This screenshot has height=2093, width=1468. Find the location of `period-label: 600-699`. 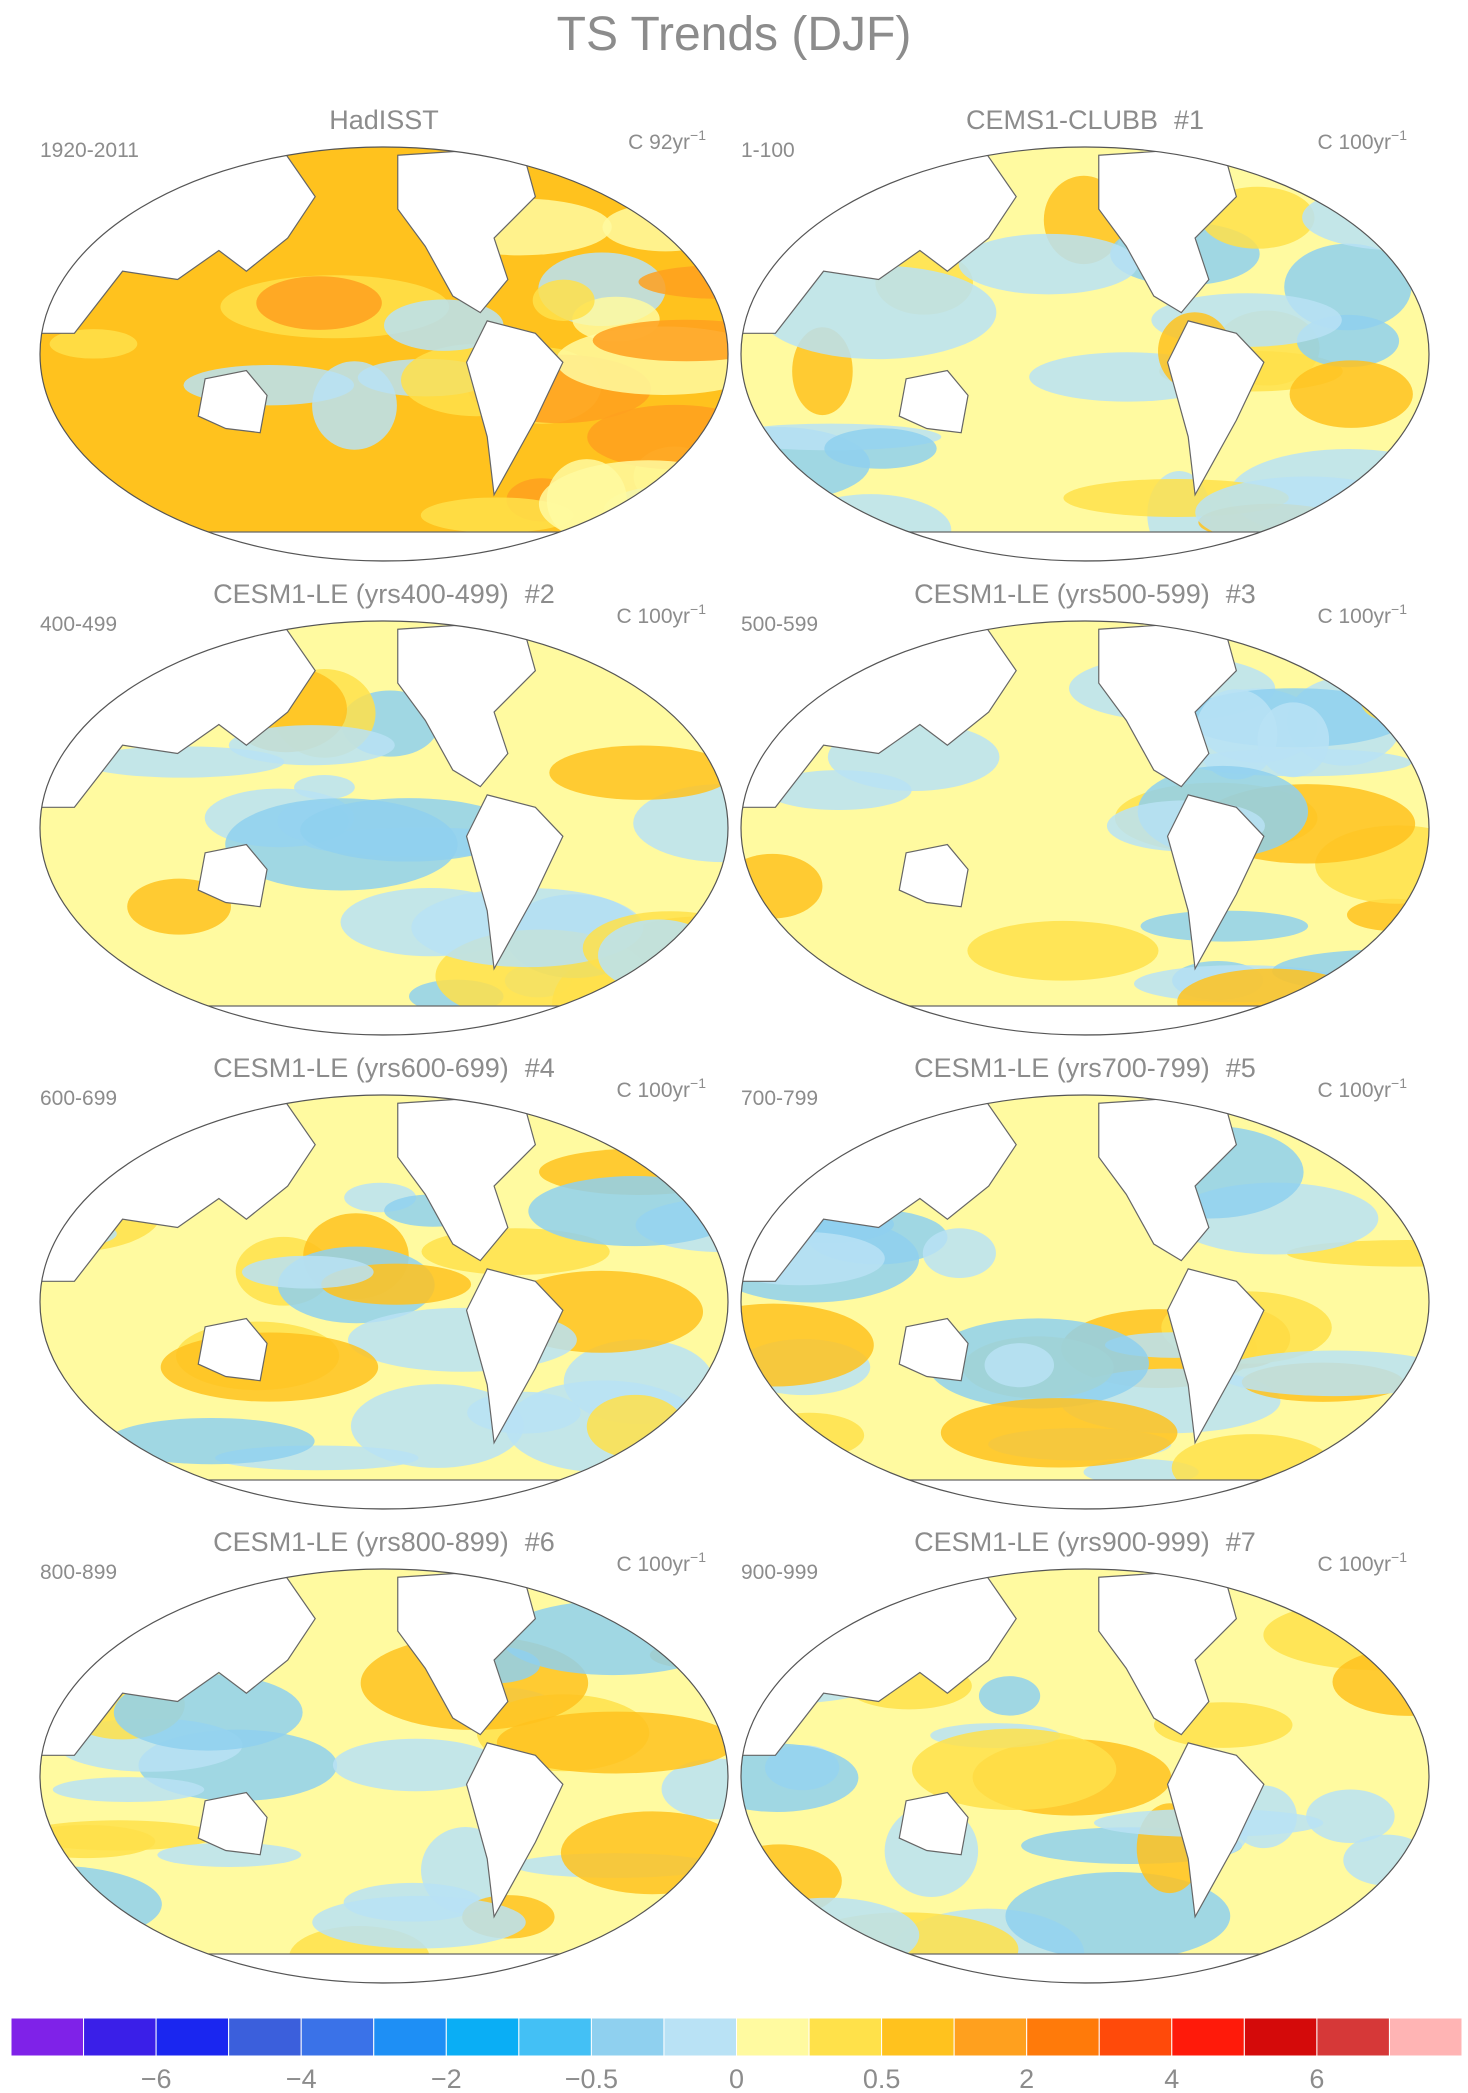

period-label: 600-699 is located at coordinates (78, 1098).